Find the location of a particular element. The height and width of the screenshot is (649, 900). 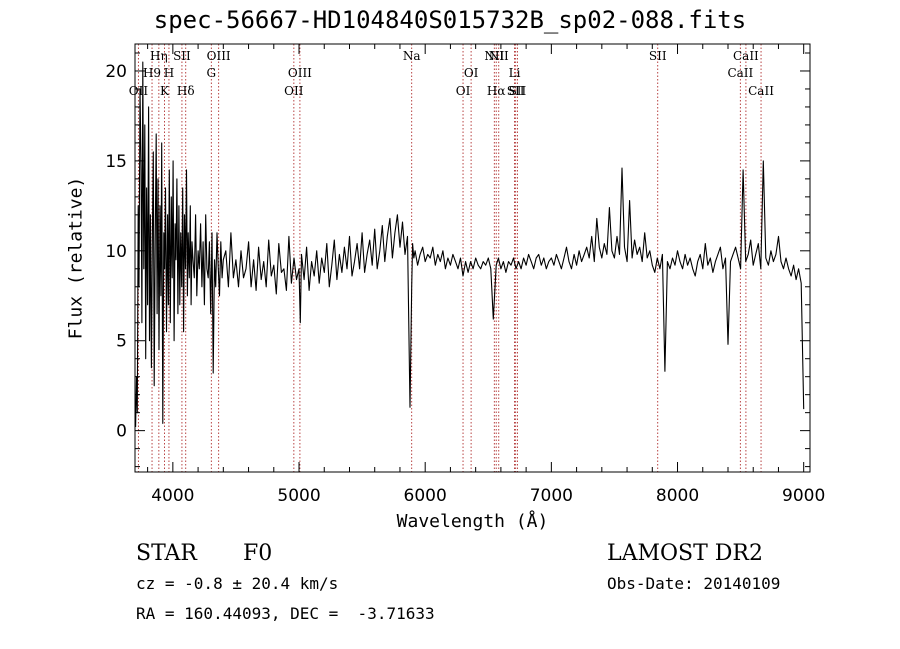

line-marker-label: K is located at coordinates (165, 91).